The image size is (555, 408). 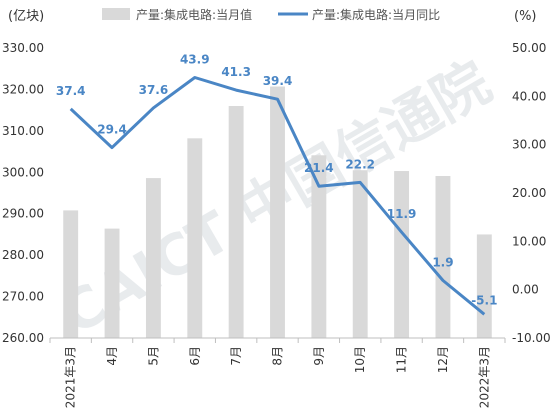 I want to click on category-label-4: 7月, so click(x=236, y=356).